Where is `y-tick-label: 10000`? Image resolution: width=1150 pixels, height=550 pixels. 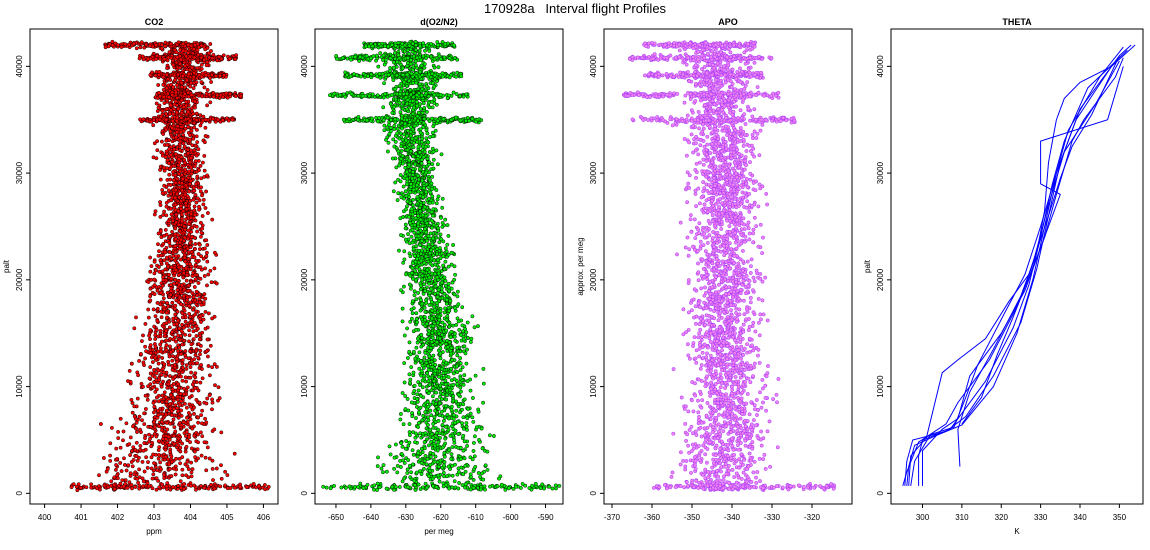 y-tick-label: 10000 is located at coordinates (19, 386).